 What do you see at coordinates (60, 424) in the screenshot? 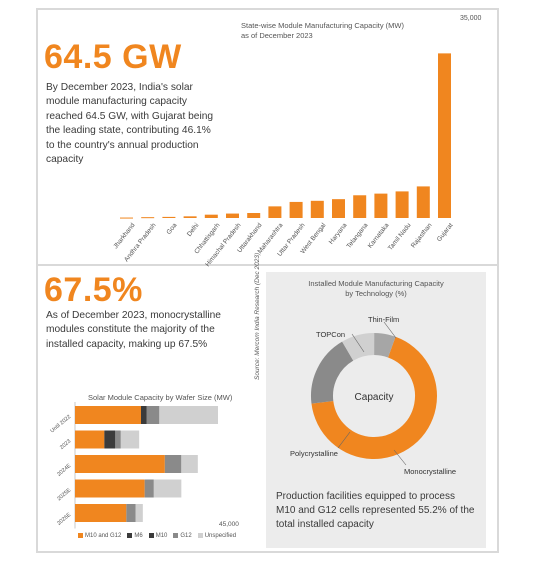
I see `wafer-tick-label: Until 2022` at bounding box center [60, 424].